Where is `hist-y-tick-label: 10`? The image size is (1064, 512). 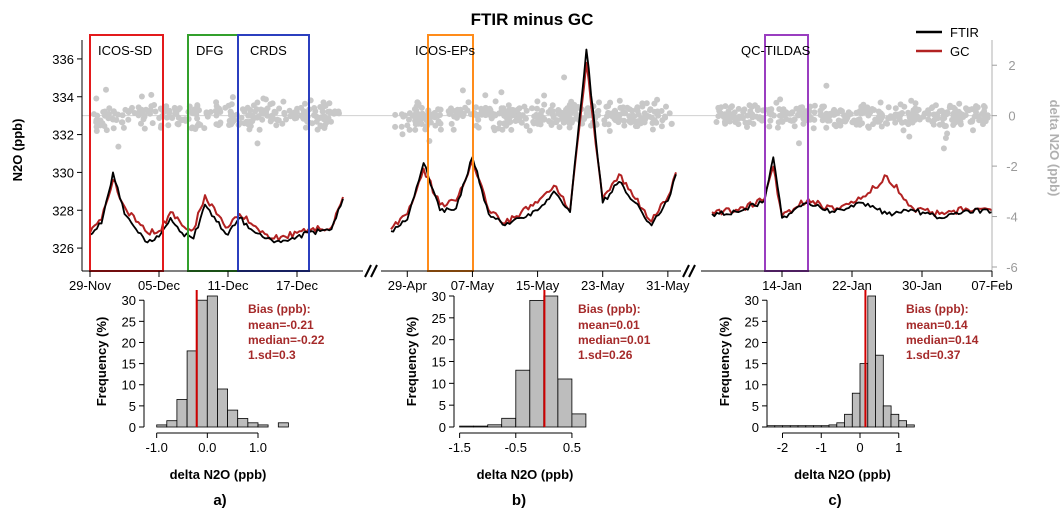
hist-y-tick-label: 10 is located at coordinates (752, 385).